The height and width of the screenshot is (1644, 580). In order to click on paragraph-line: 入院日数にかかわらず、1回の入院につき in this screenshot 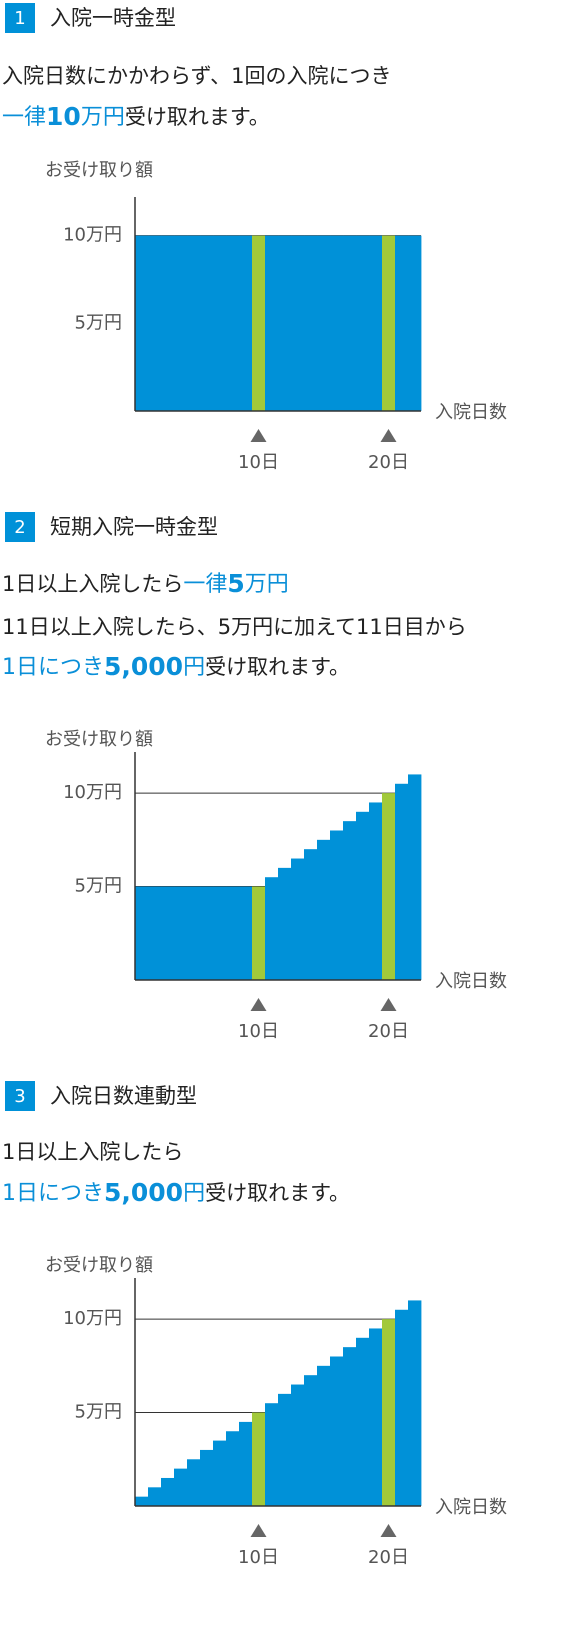, I will do `click(196, 76)`.